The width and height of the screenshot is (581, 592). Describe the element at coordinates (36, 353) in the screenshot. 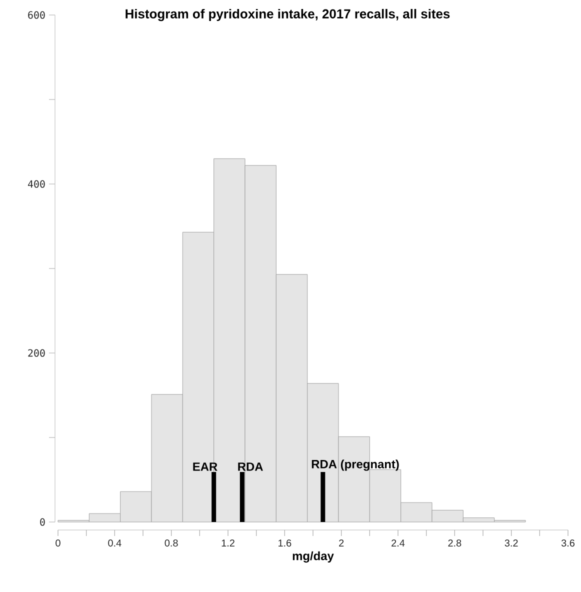

I see `y-tick-label: 200` at that location.